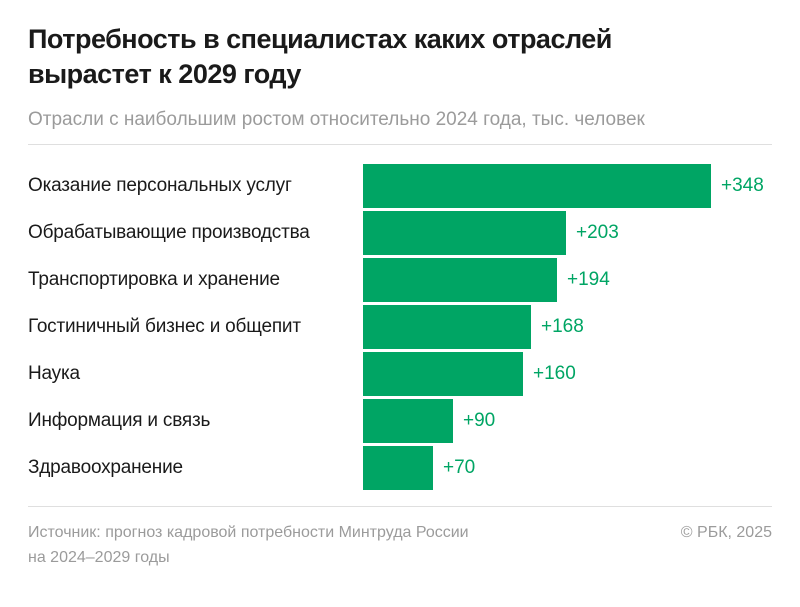 This screenshot has height=607, width=800. Describe the element at coordinates (400, 144) in the screenshot. I see `divider-top` at that location.